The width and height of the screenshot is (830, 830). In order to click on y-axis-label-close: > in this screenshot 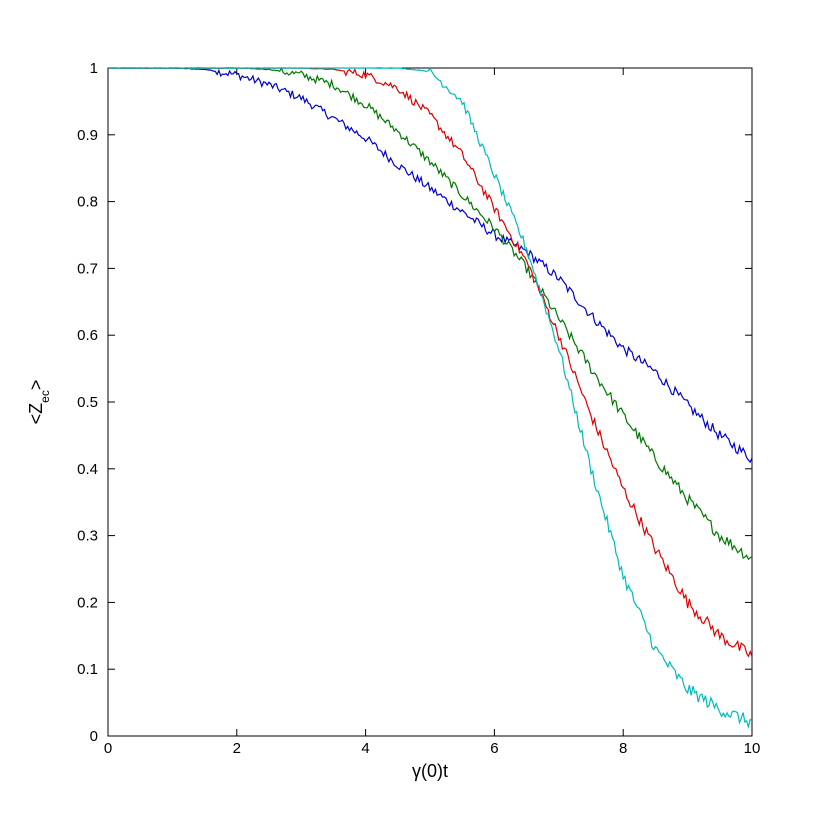, I will do `click(36, 385)`.